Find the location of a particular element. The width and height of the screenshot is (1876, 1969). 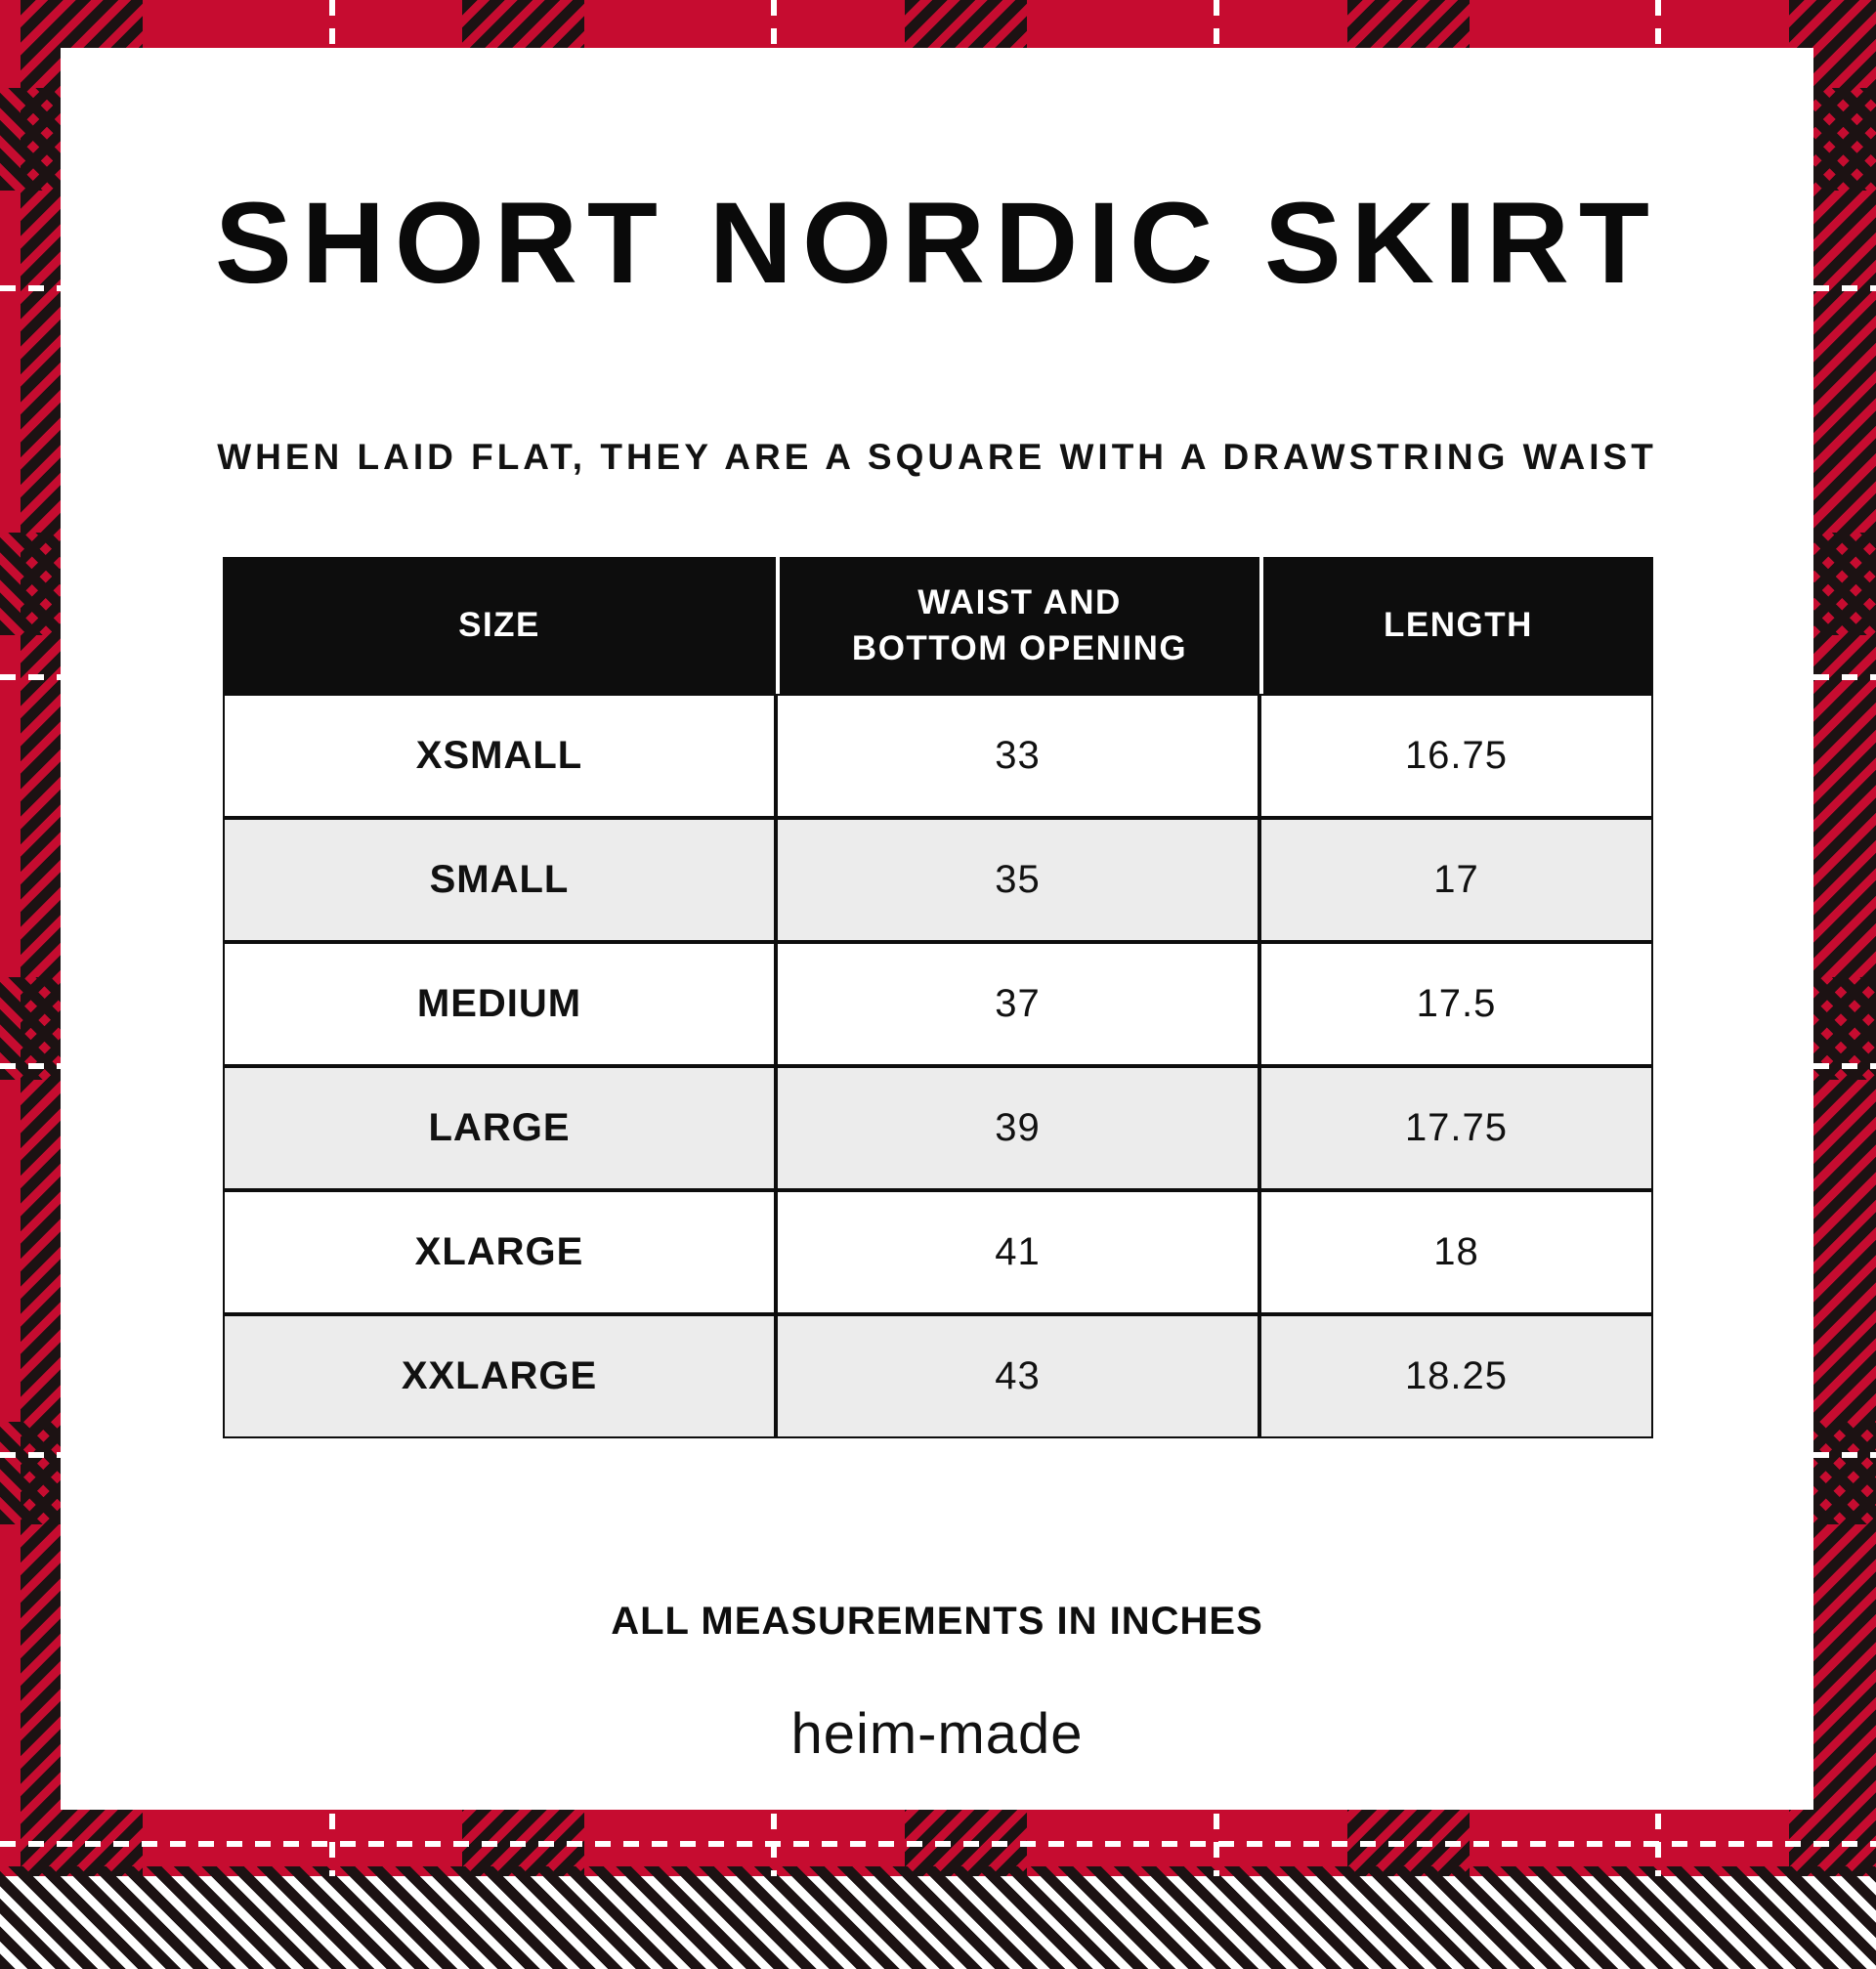

table-row: XXLARGE 43 18.25 is located at coordinates (938, 1376).